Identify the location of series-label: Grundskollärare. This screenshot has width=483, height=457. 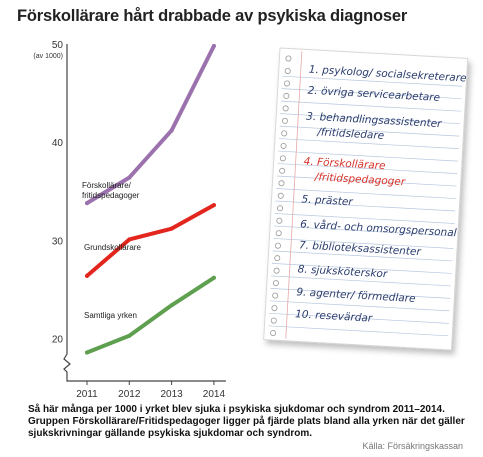
(112, 247).